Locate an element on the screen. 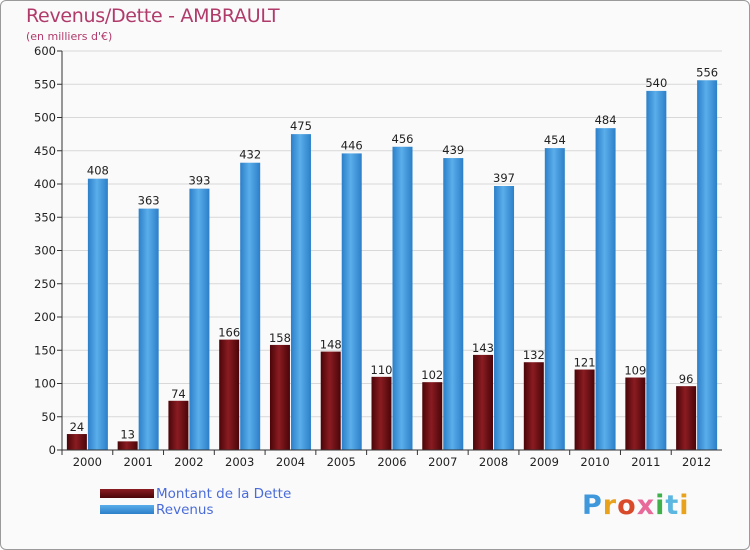 The height and width of the screenshot is (550, 750). x-tick-label: 2012 is located at coordinates (696, 462).